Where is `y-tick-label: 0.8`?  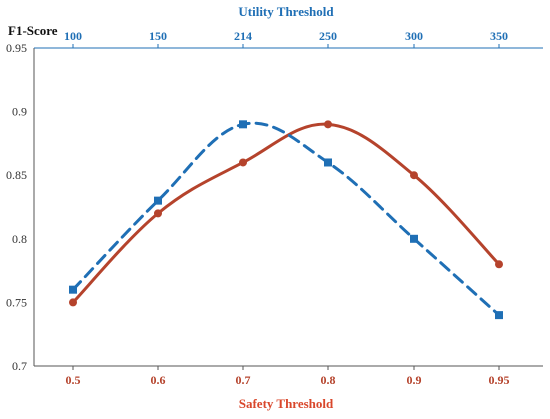 y-tick-label: 0.8 is located at coordinates (19, 239).